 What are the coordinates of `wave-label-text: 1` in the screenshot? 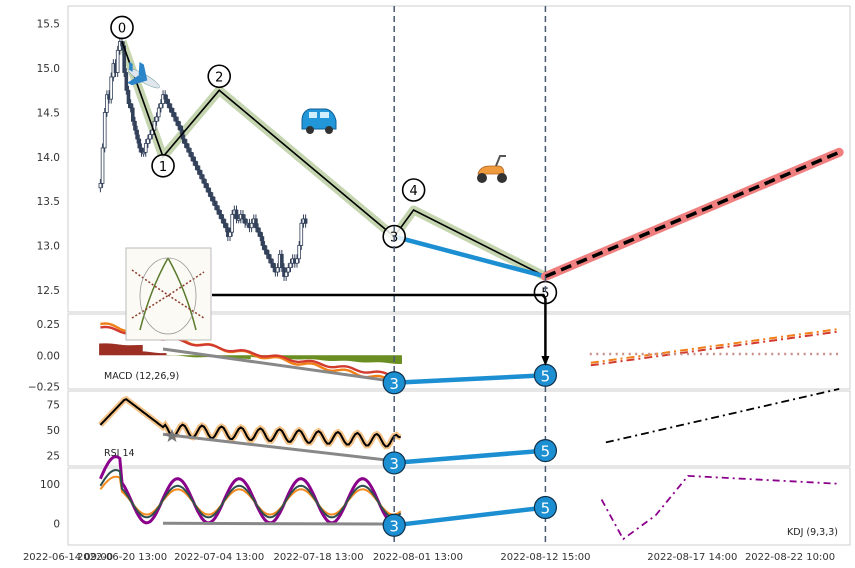 It's located at (163, 167).